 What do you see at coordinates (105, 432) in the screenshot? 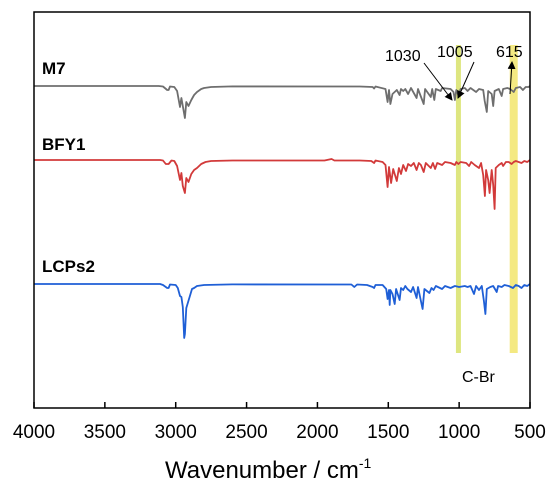
I see `x-tick-label-3500: 3500` at bounding box center [105, 432].